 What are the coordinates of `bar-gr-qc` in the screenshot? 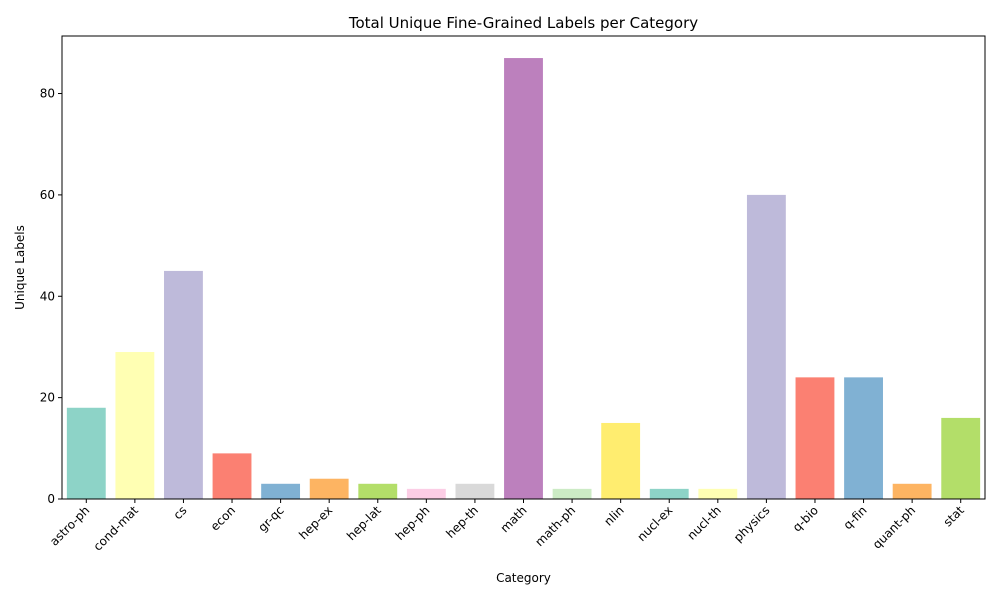 It's located at (281, 491).